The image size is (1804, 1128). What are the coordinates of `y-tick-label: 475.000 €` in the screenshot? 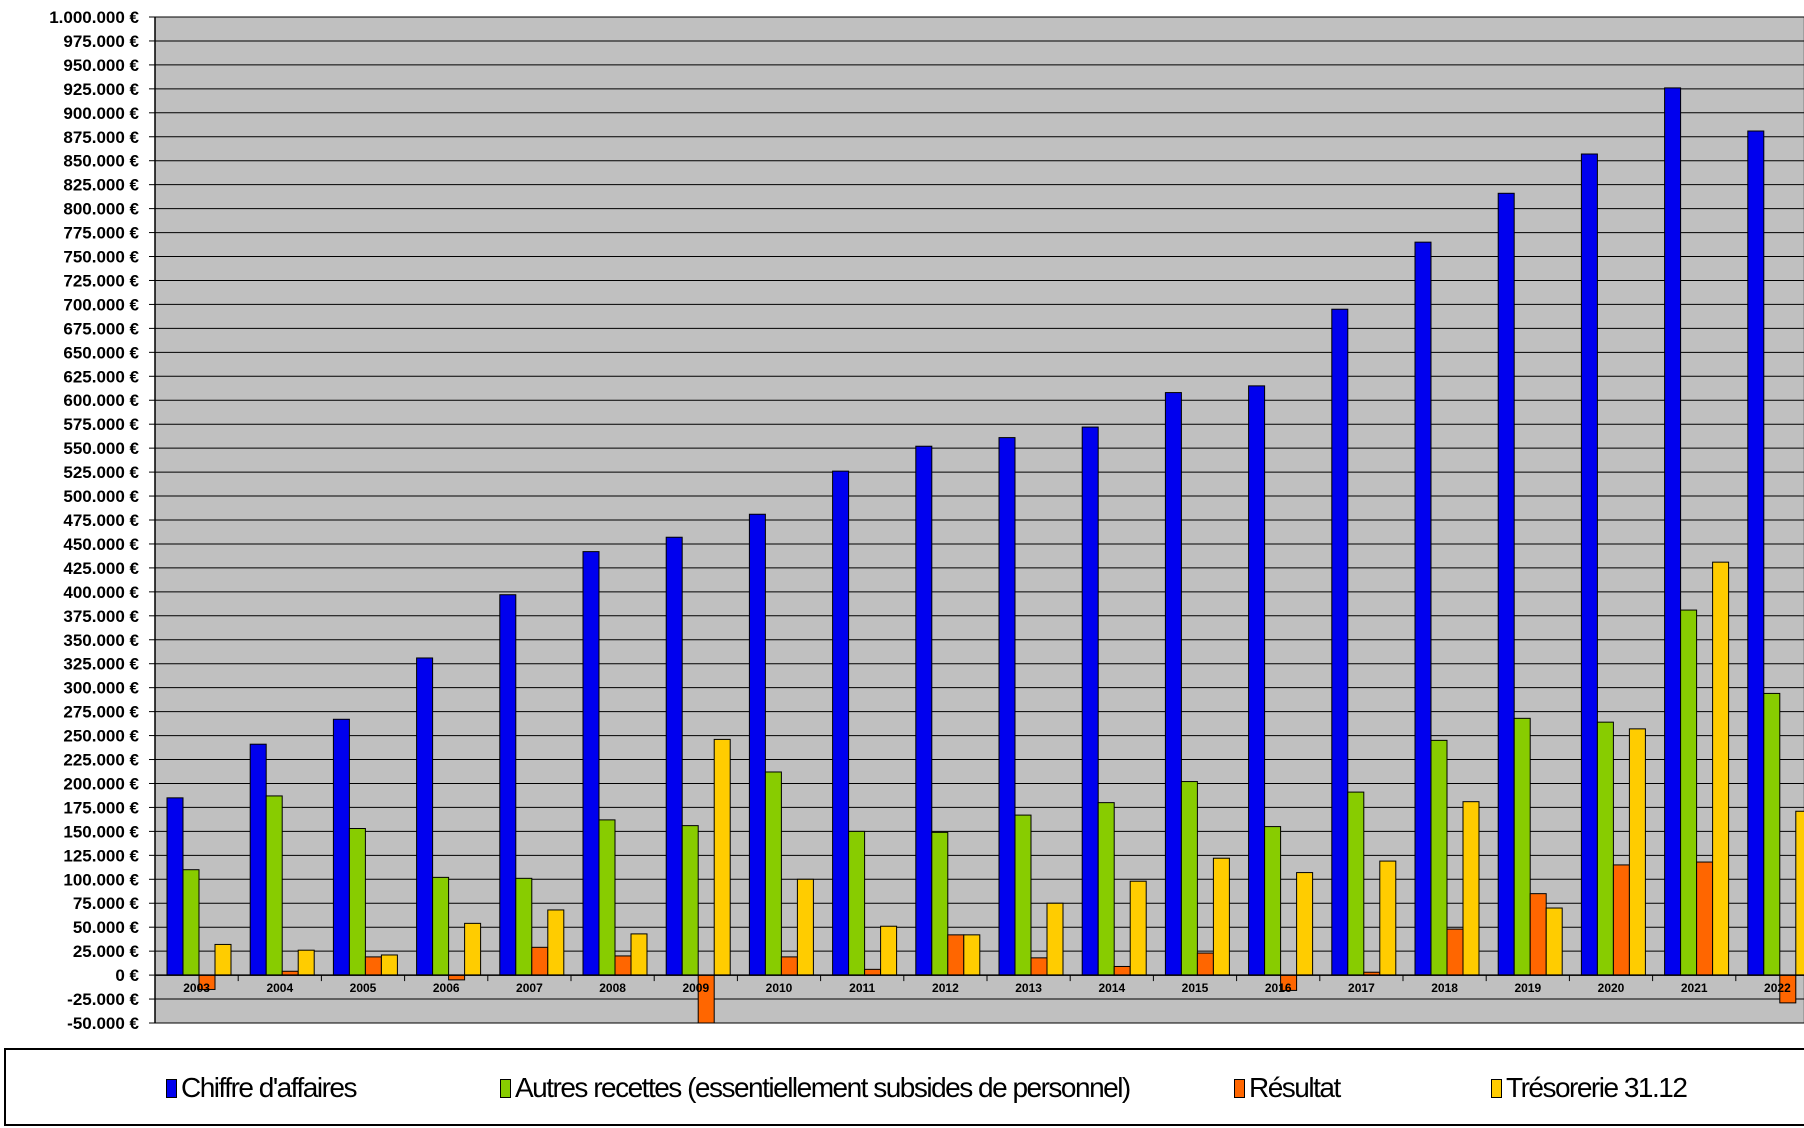 It's located at (101, 520).